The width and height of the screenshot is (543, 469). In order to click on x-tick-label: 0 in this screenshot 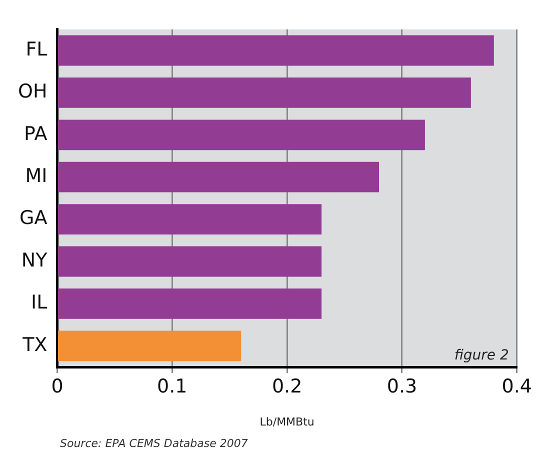, I will do `click(57, 386)`.